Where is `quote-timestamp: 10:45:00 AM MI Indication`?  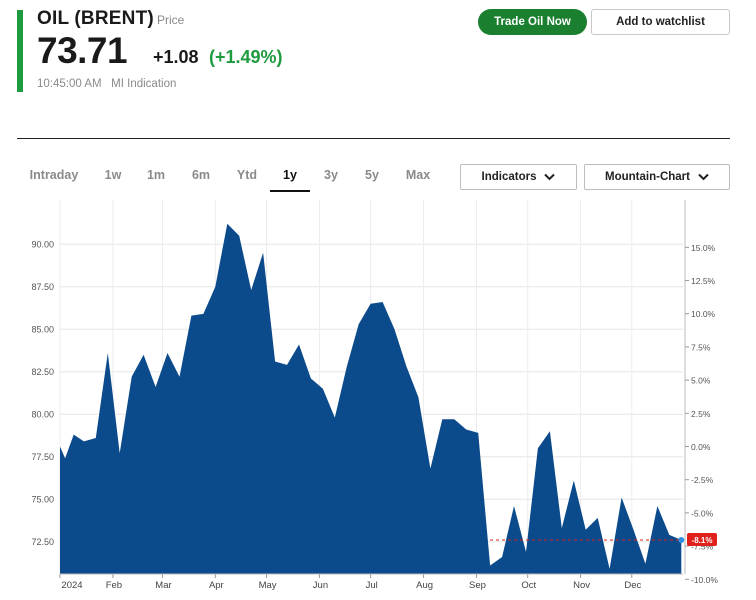
quote-timestamp: 10:45:00 AM MI Indication is located at coordinates (106, 84).